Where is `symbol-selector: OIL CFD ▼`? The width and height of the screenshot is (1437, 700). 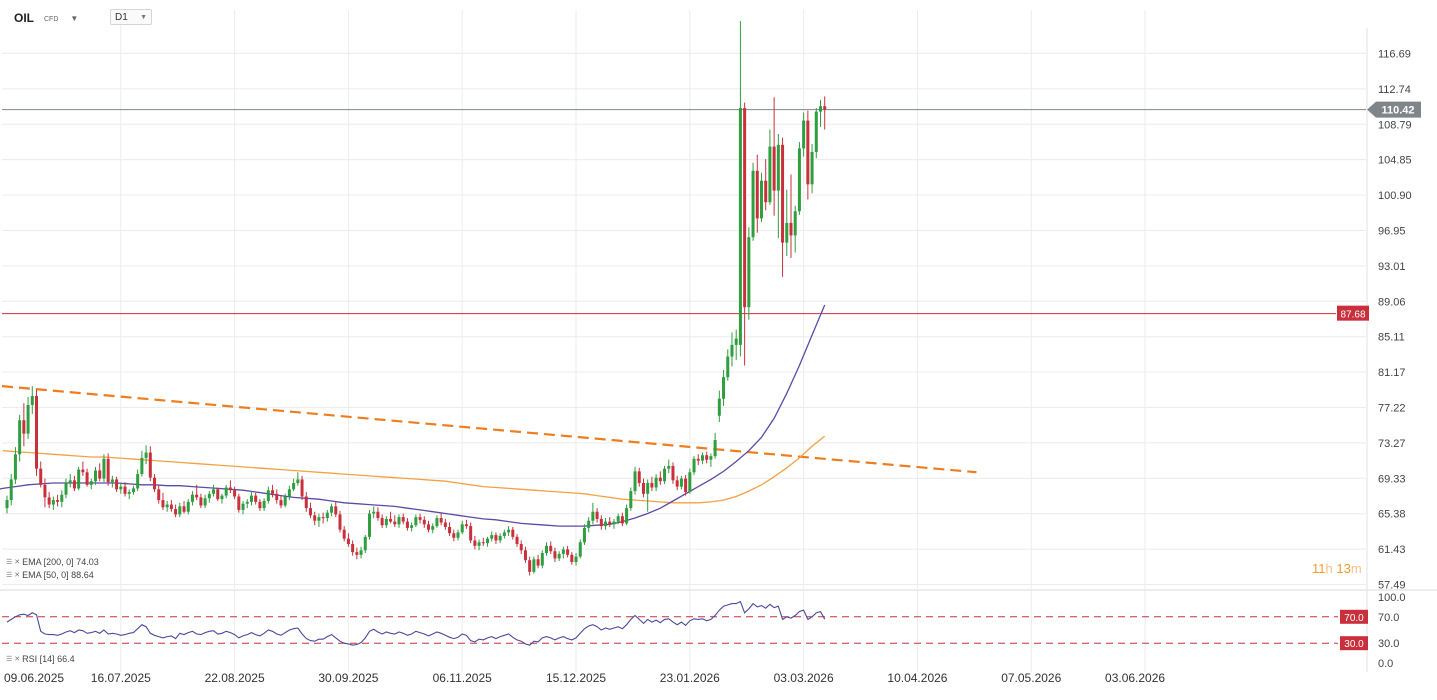
symbol-selector: OIL CFD ▼ is located at coordinates (46, 18).